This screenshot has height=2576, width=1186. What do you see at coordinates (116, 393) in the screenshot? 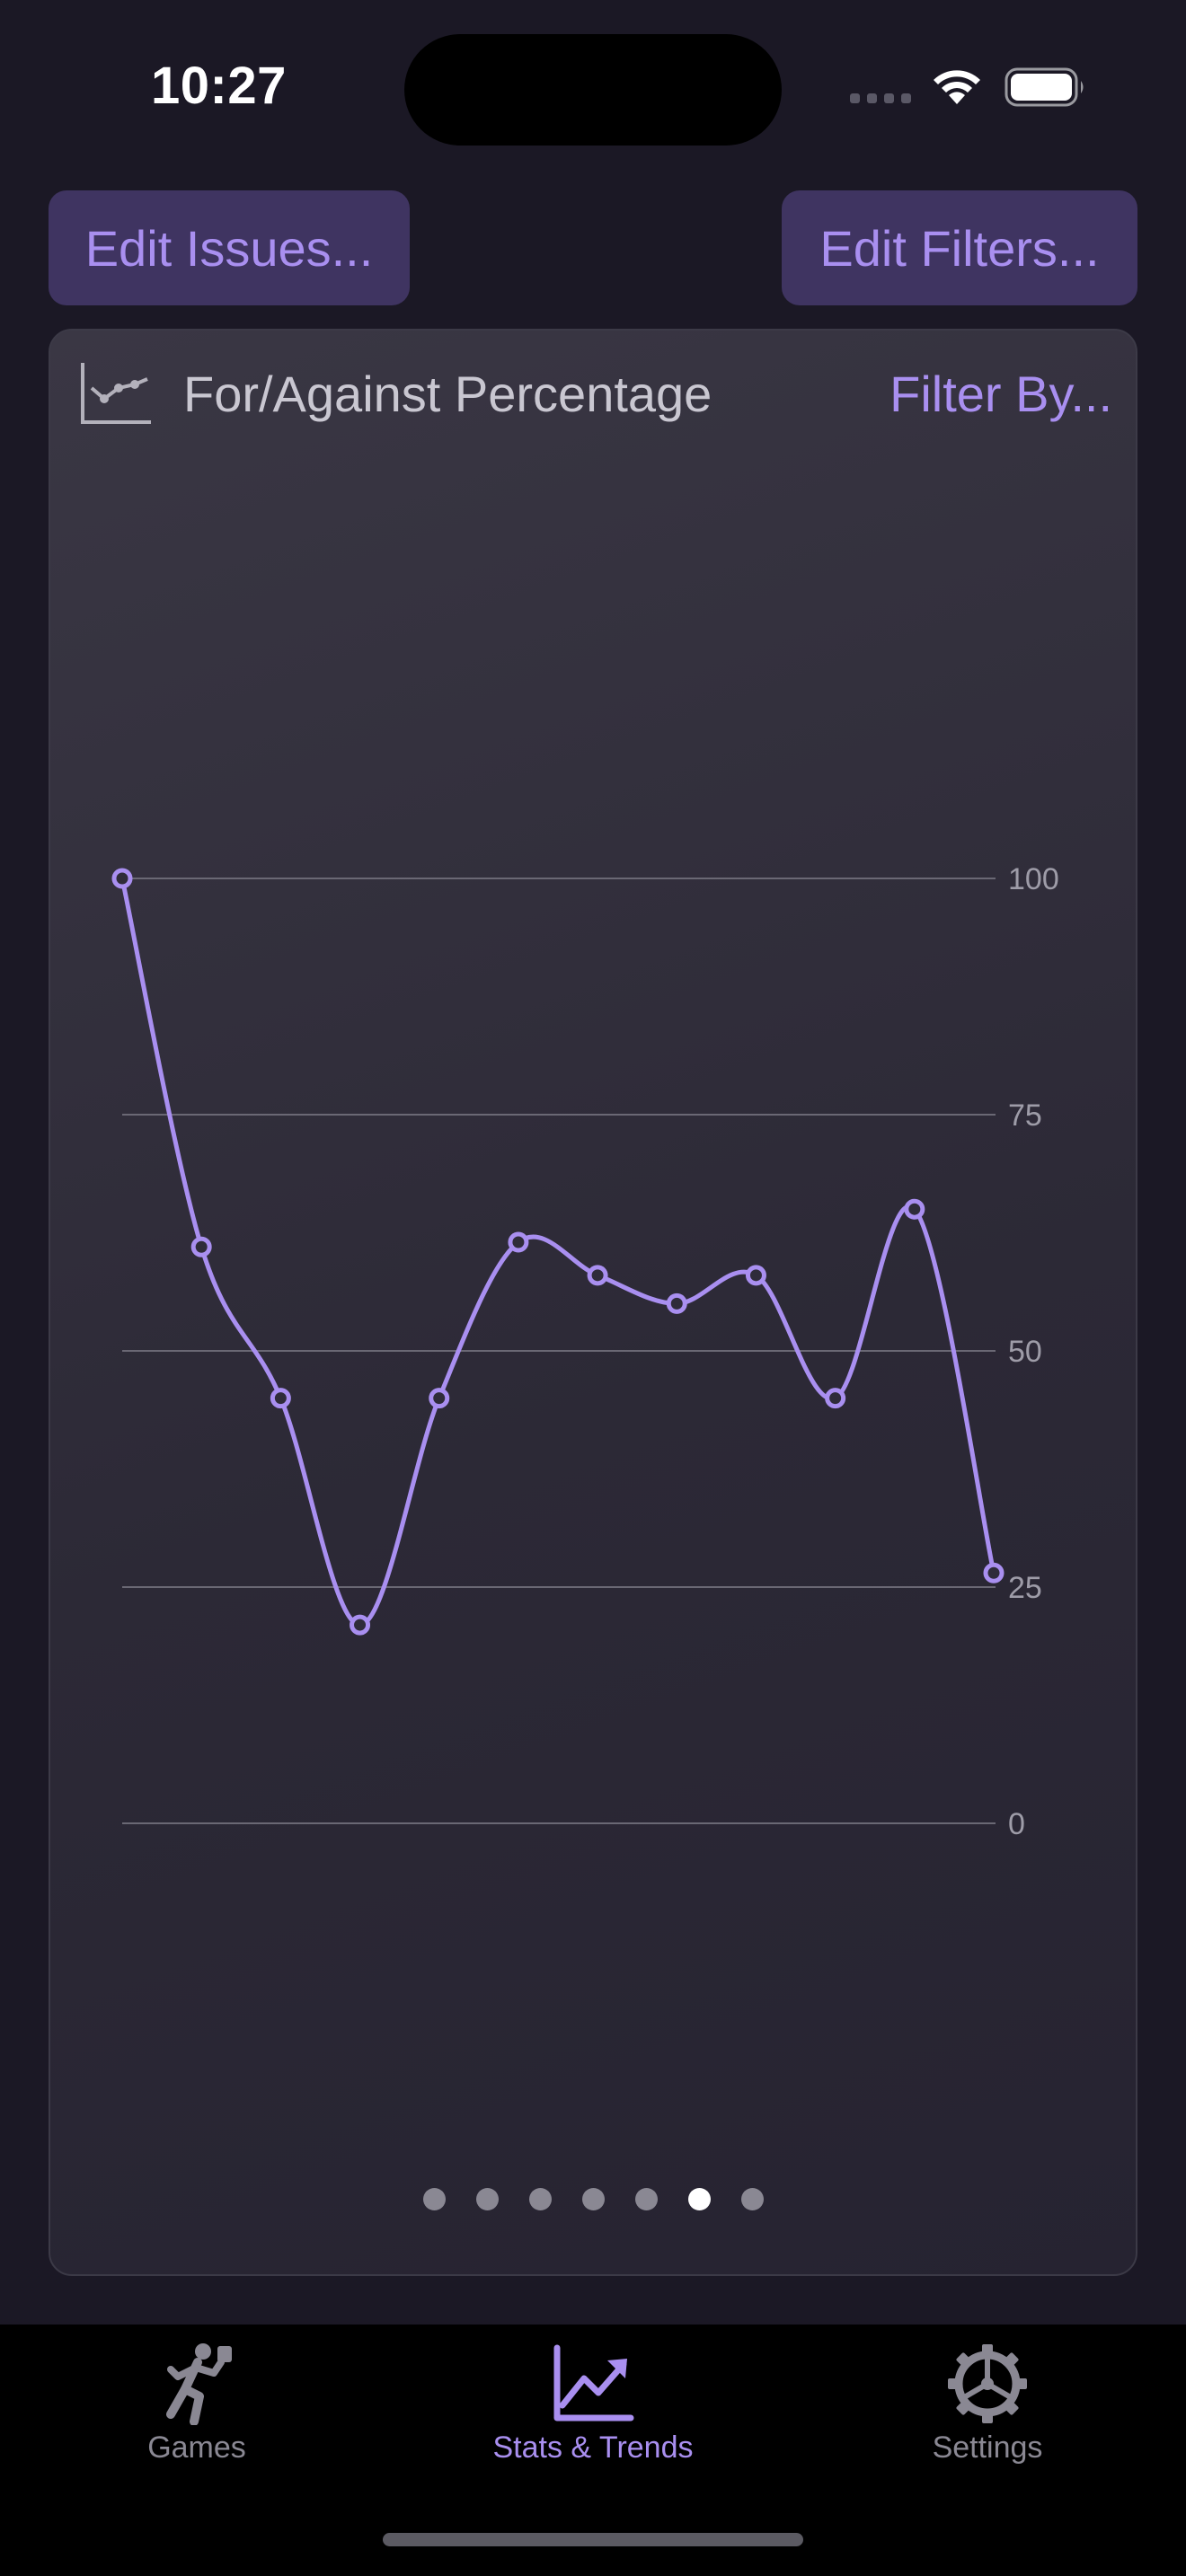
I see `line-chart-icon` at bounding box center [116, 393].